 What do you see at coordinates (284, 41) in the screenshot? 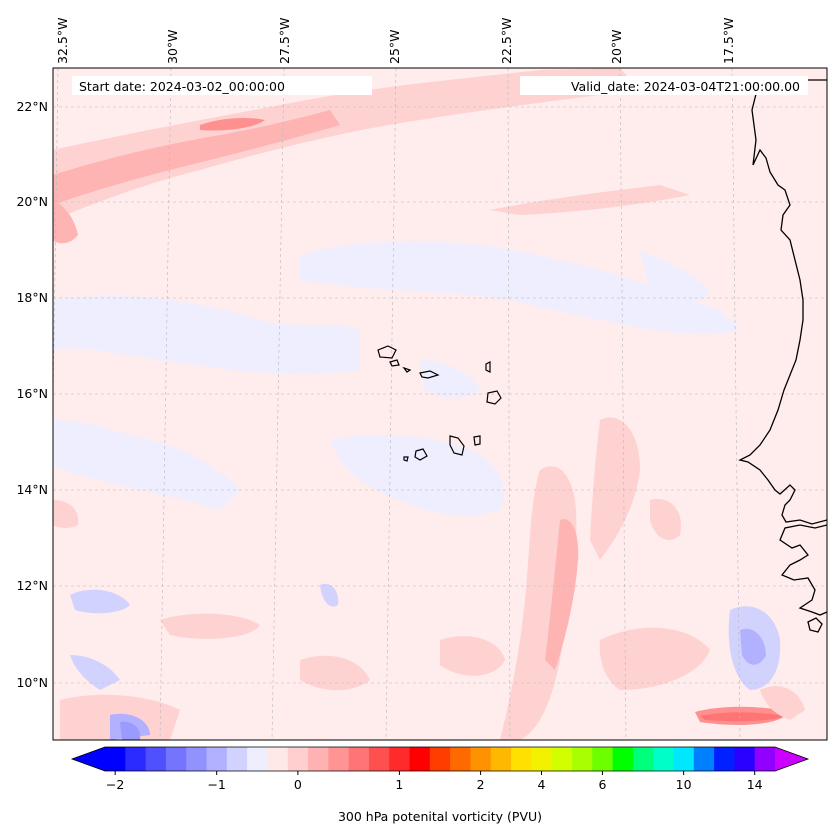
I see `lon-label: 27.5°W` at bounding box center [284, 41].